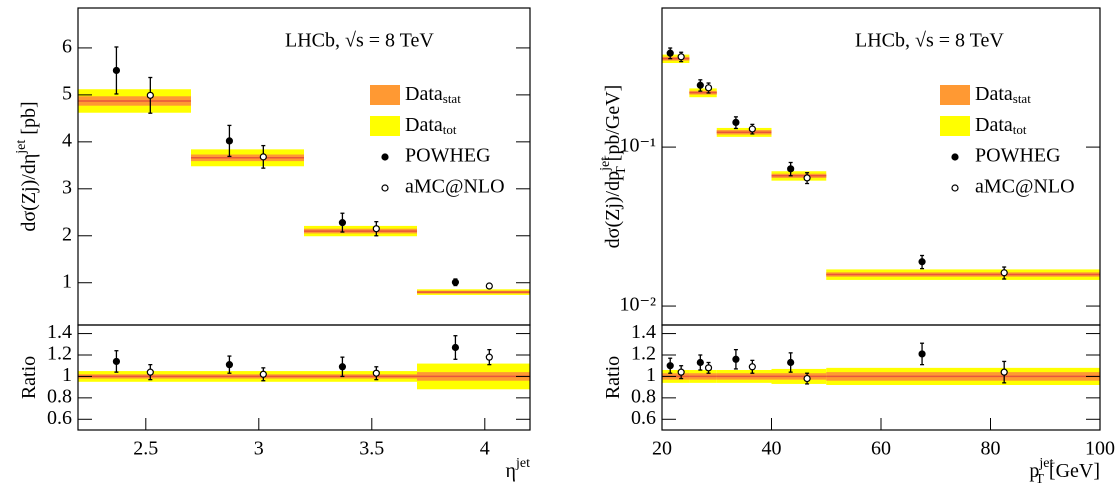 Image resolution: width=1120 pixels, height=491 pixels. I want to click on y-axis-label: dσ(Zj)/dηjet [pb], so click(26, 166).